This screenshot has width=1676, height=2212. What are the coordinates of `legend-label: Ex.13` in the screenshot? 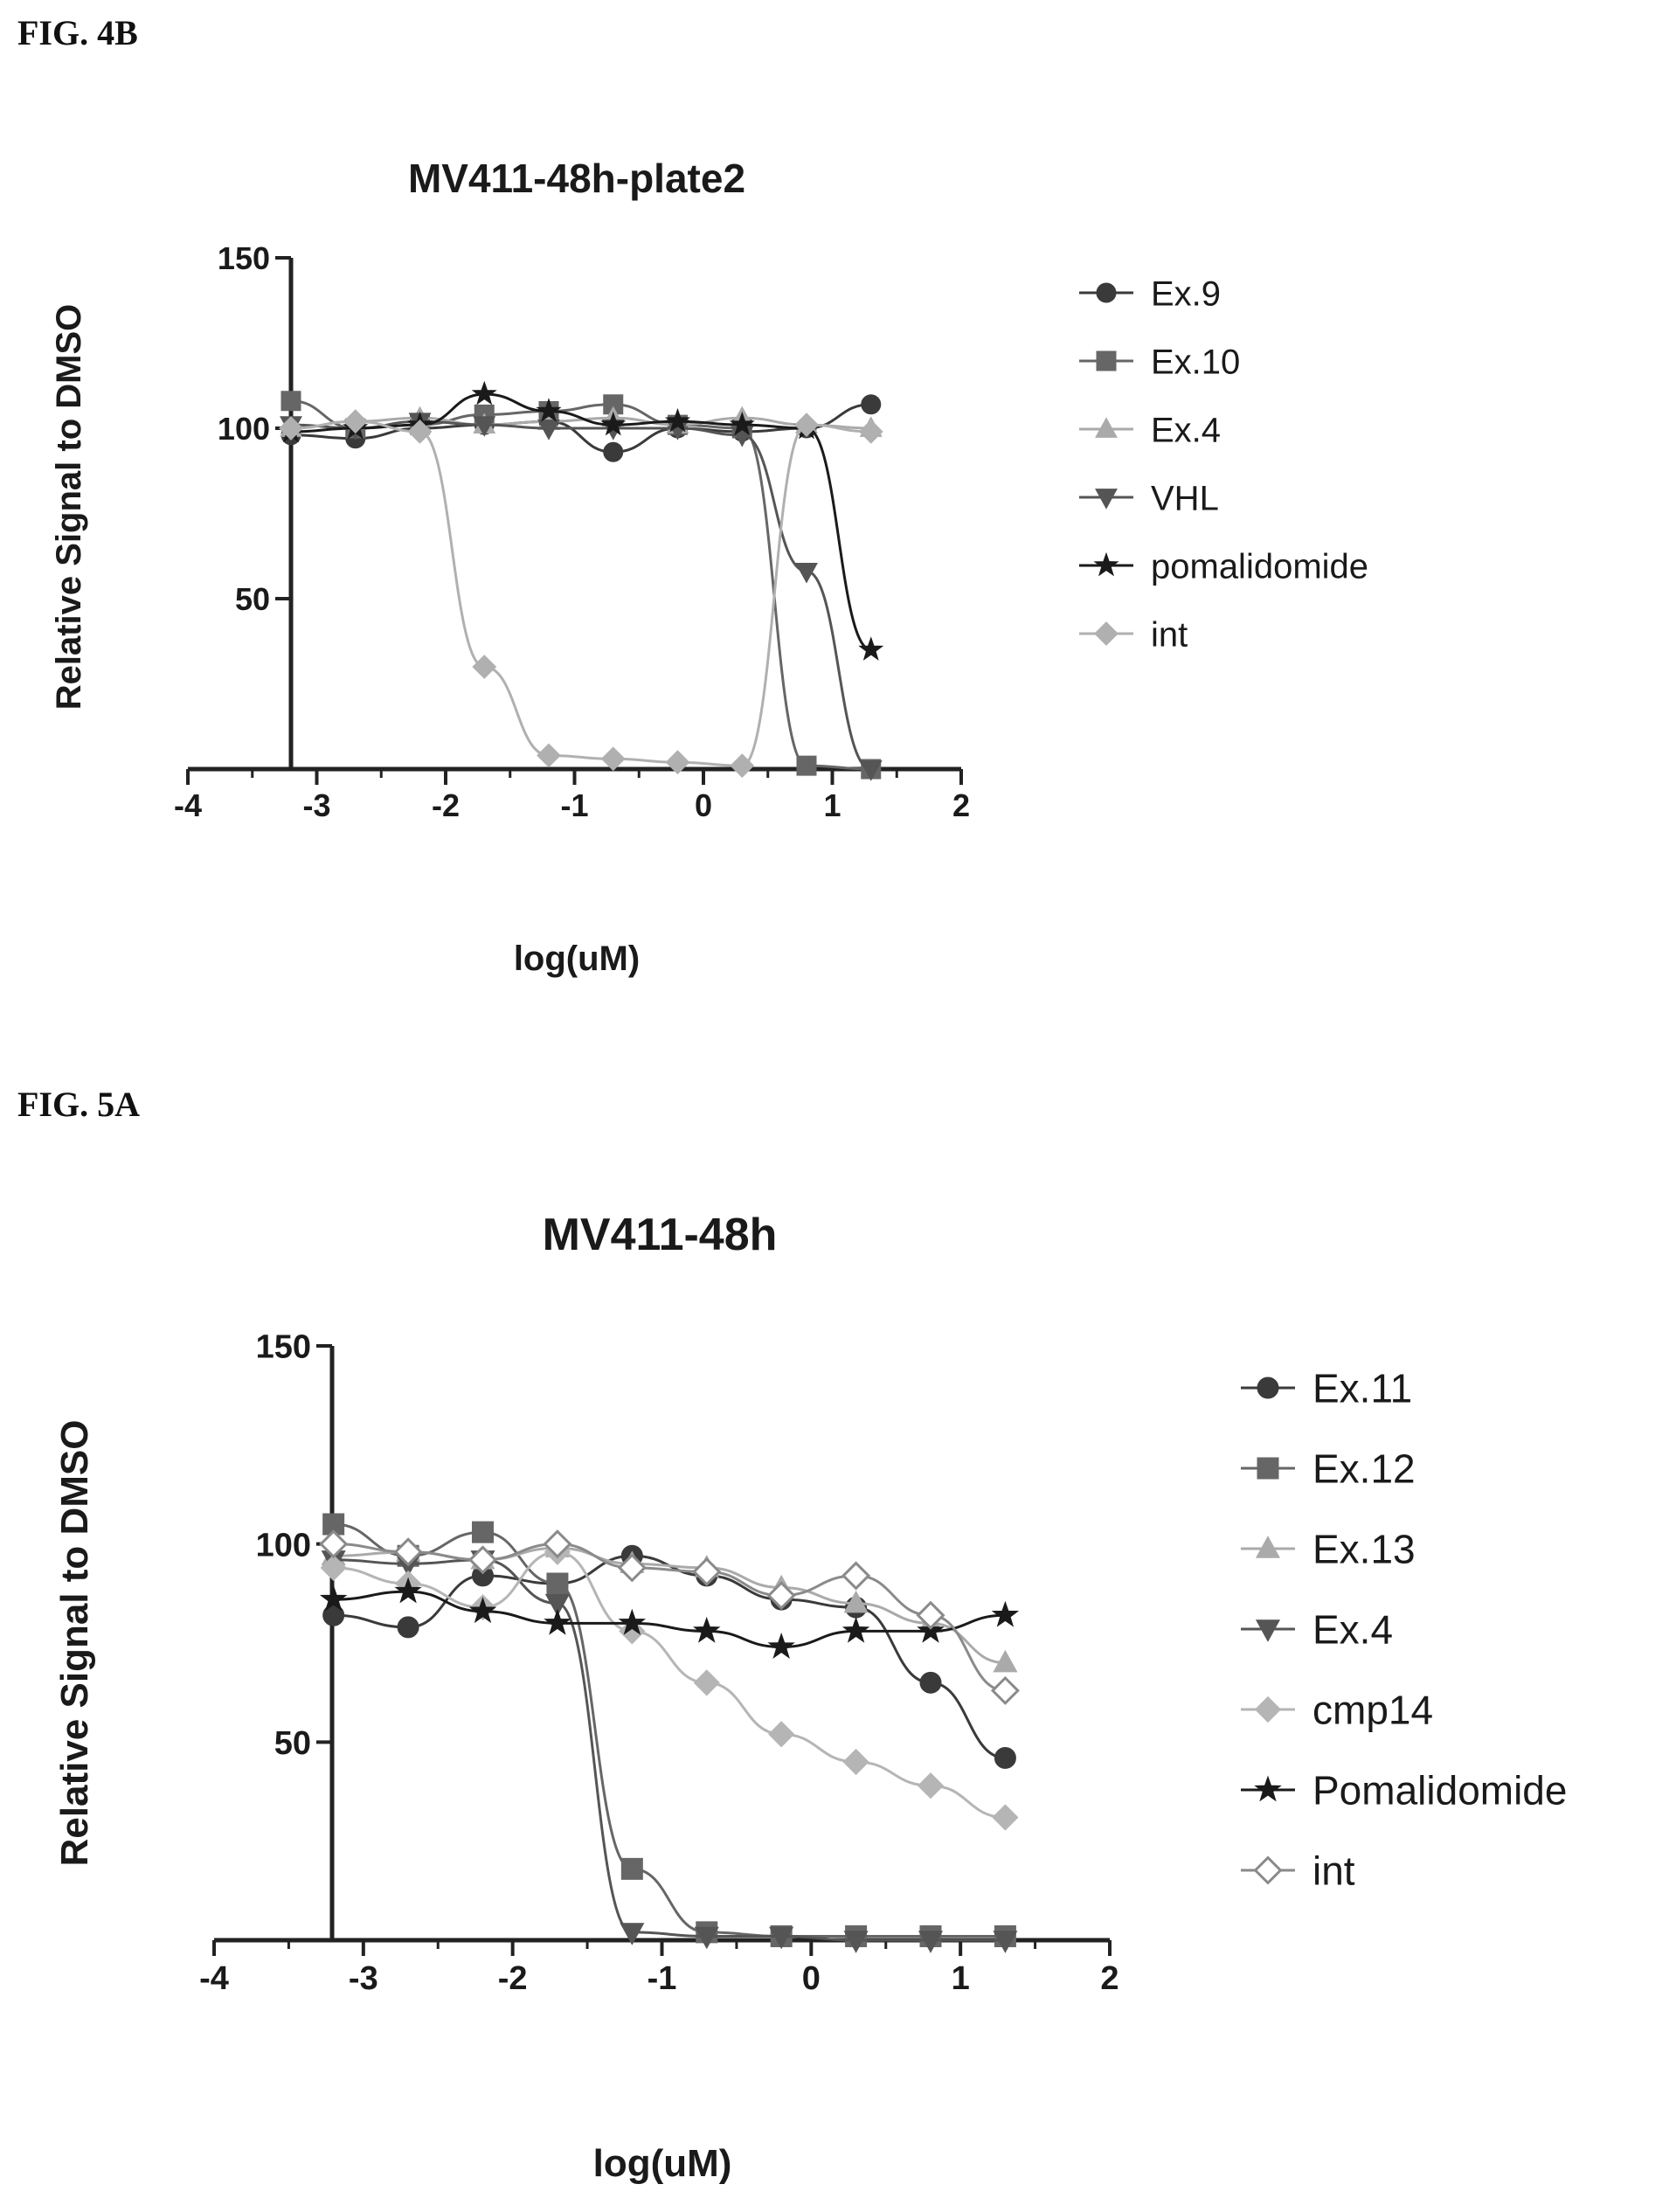 It's located at (1364, 1549).